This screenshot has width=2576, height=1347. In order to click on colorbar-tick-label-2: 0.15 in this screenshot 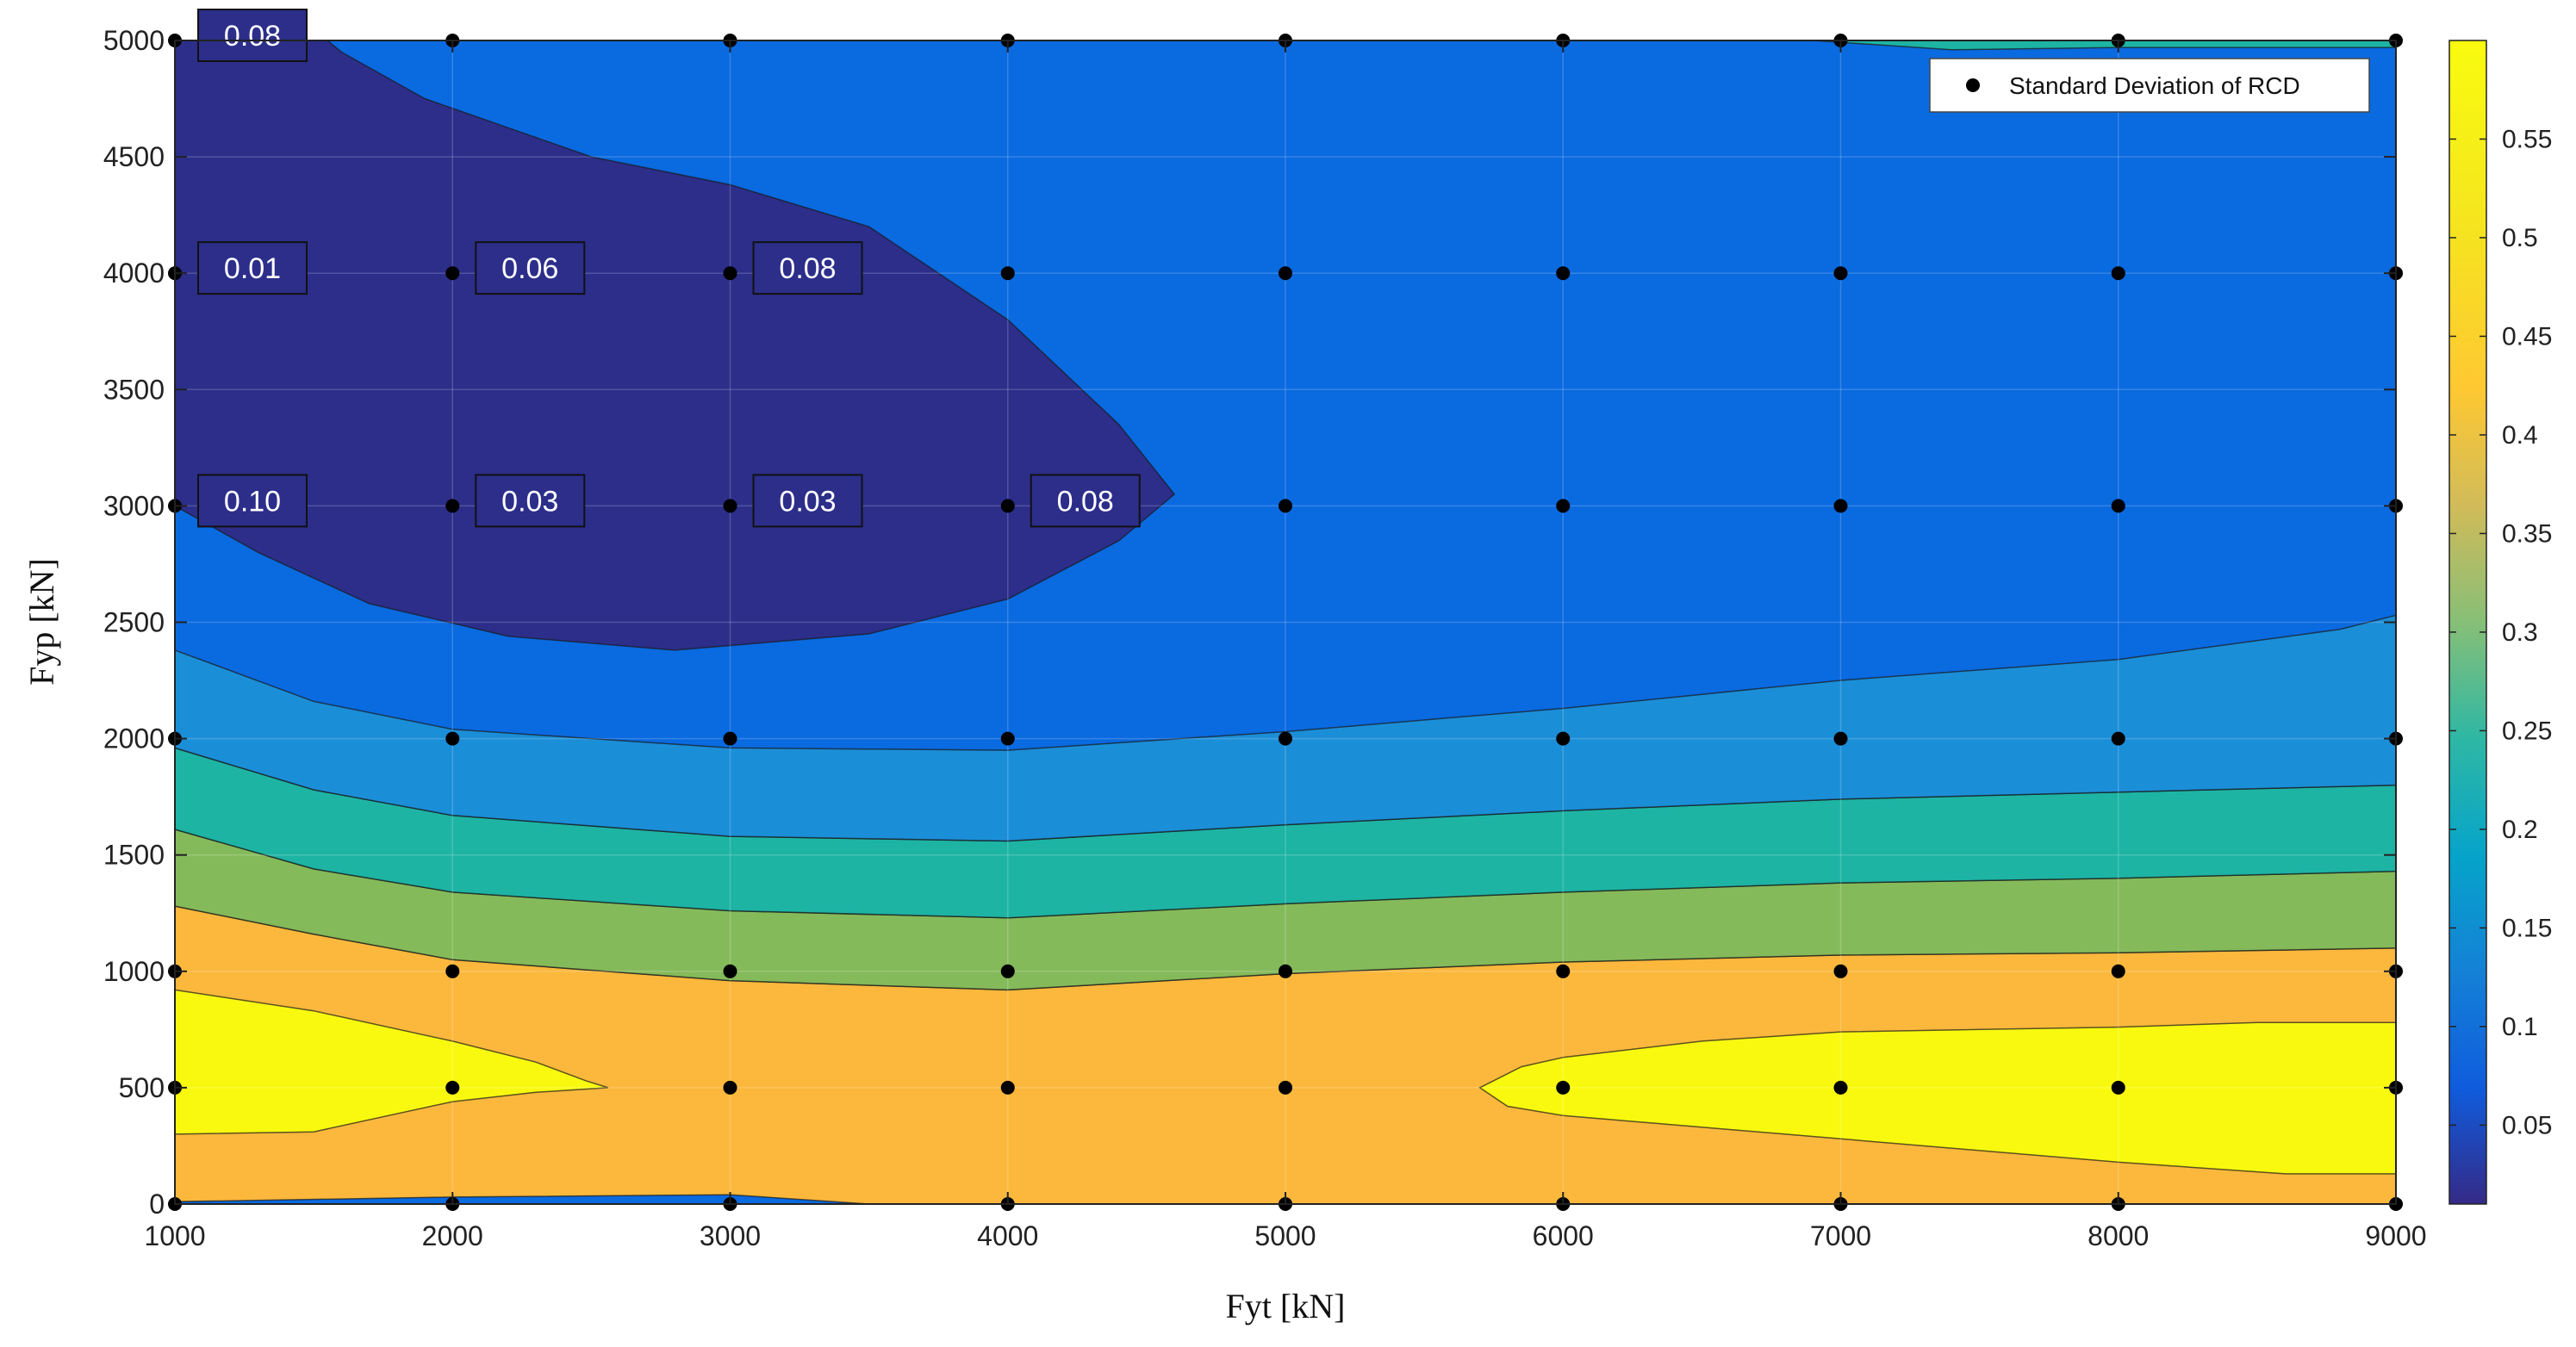, I will do `click(2527, 928)`.